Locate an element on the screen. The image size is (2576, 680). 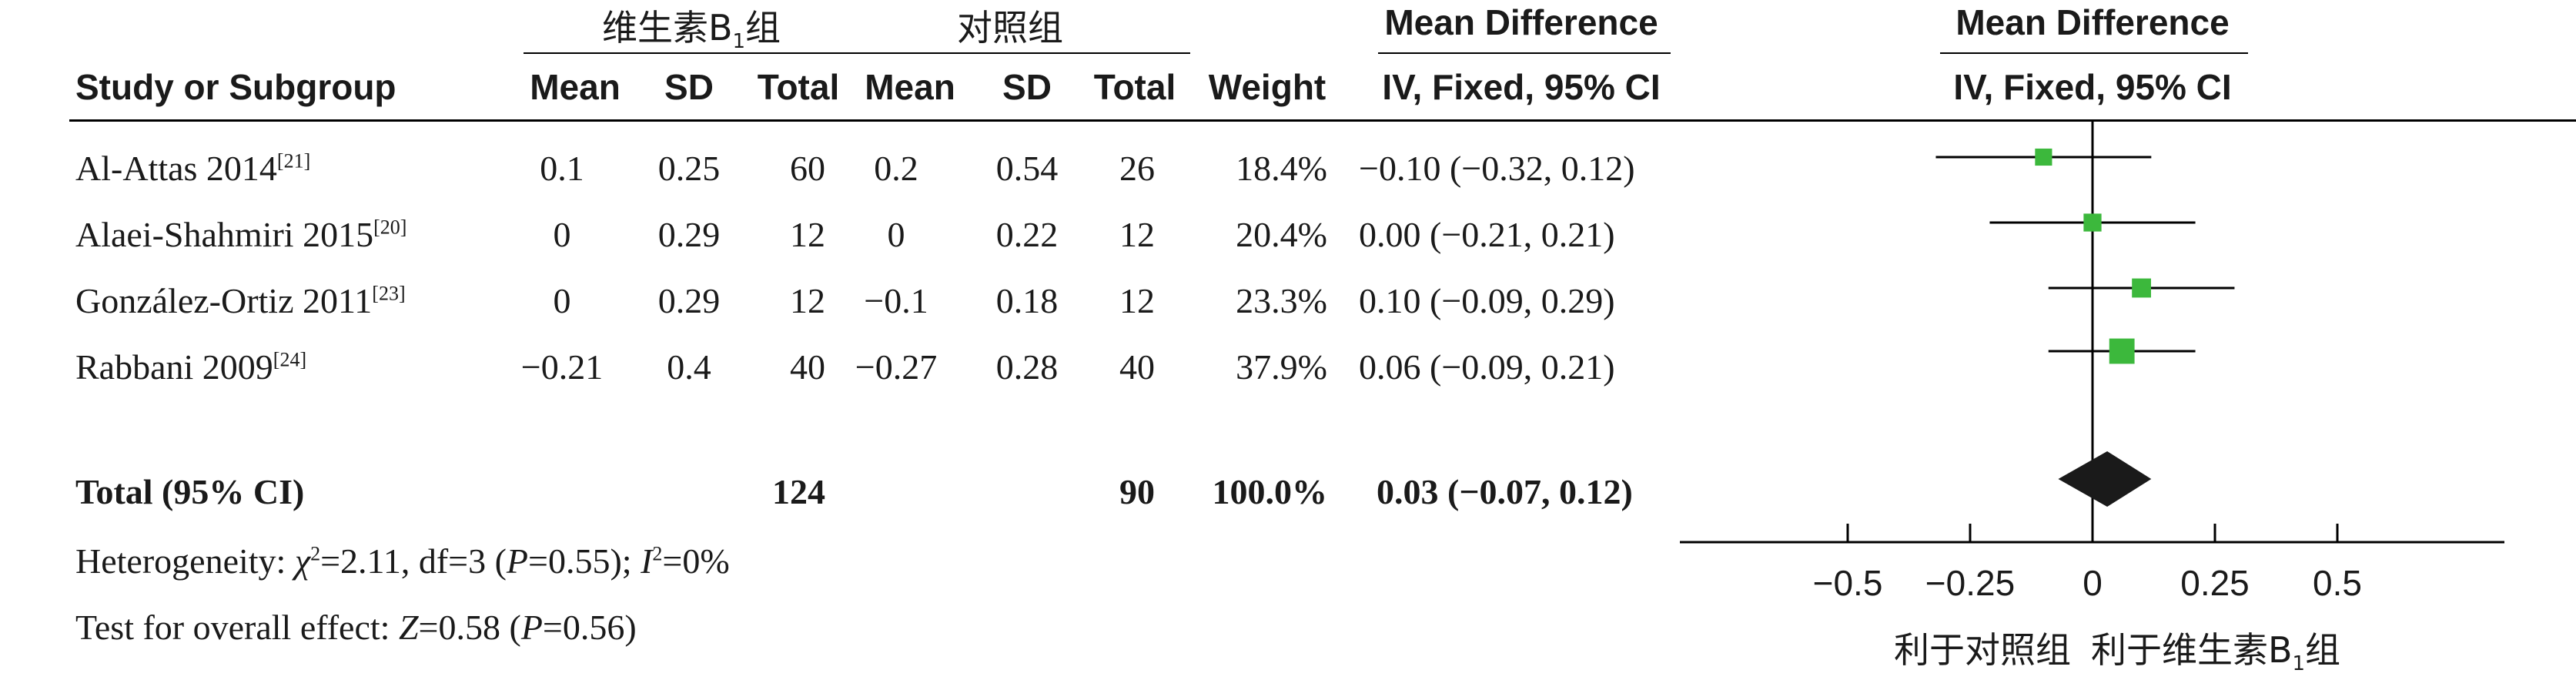
sd1-value: 0.4 is located at coordinates (689, 367).